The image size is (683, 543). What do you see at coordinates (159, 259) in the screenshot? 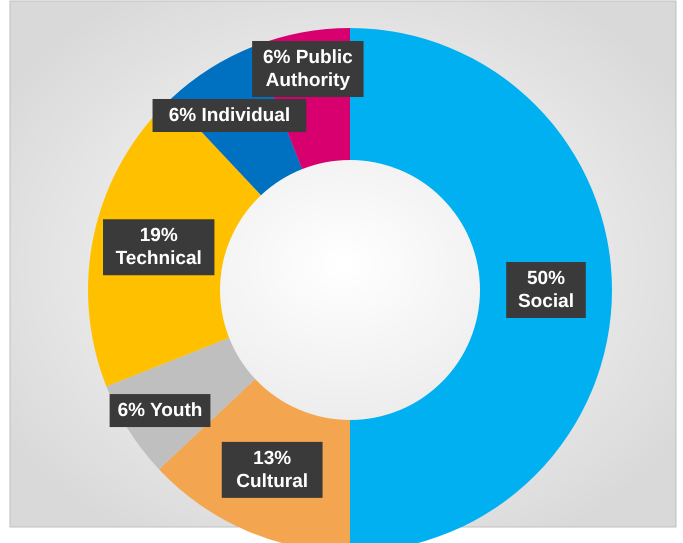
I see `slice-label: Technical` at bounding box center [159, 259].